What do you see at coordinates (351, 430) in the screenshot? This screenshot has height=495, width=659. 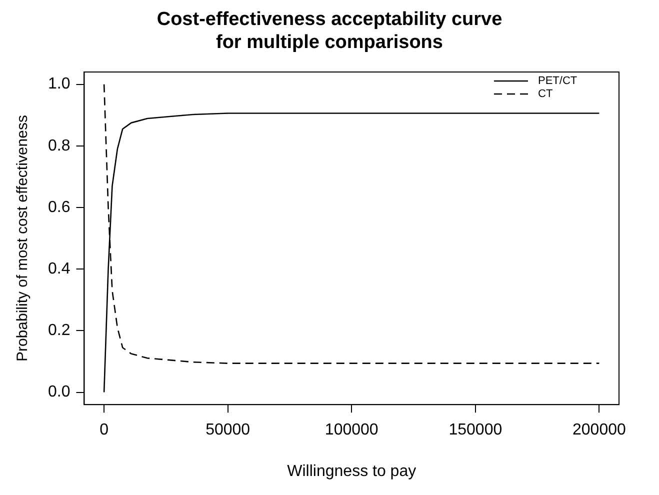 I see `x-tick-label: 100000` at bounding box center [351, 430].